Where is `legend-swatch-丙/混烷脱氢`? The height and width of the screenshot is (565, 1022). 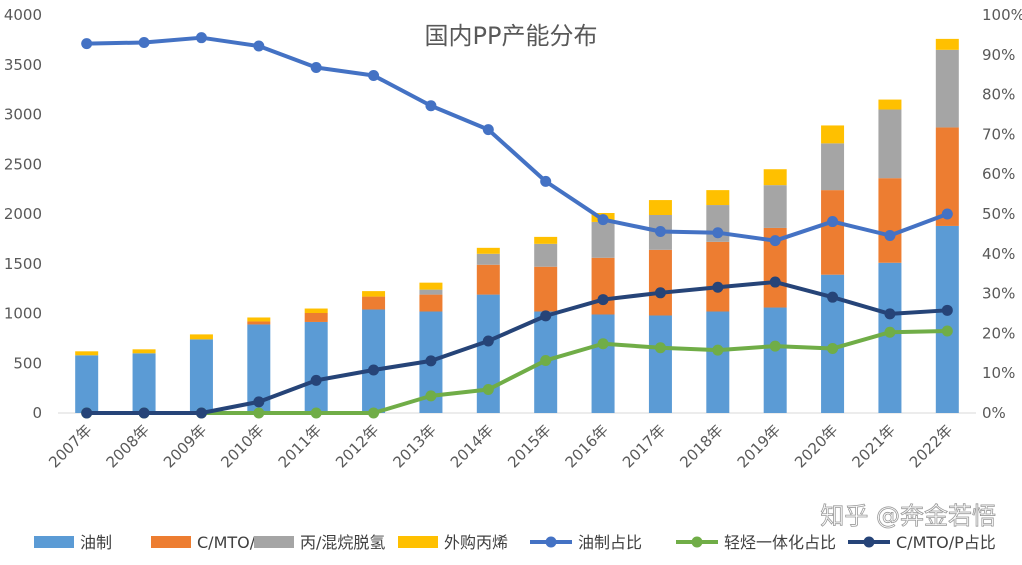
legend-swatch-丙/混烷脱氢 is located at coordinates (274, 542).